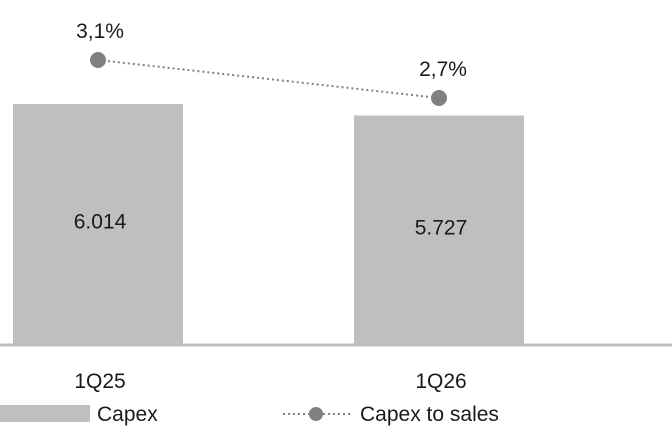 The image size is (672, 433). I want to click on legend-label-capex-to-sales: Capex to sales, so click(429, 414).